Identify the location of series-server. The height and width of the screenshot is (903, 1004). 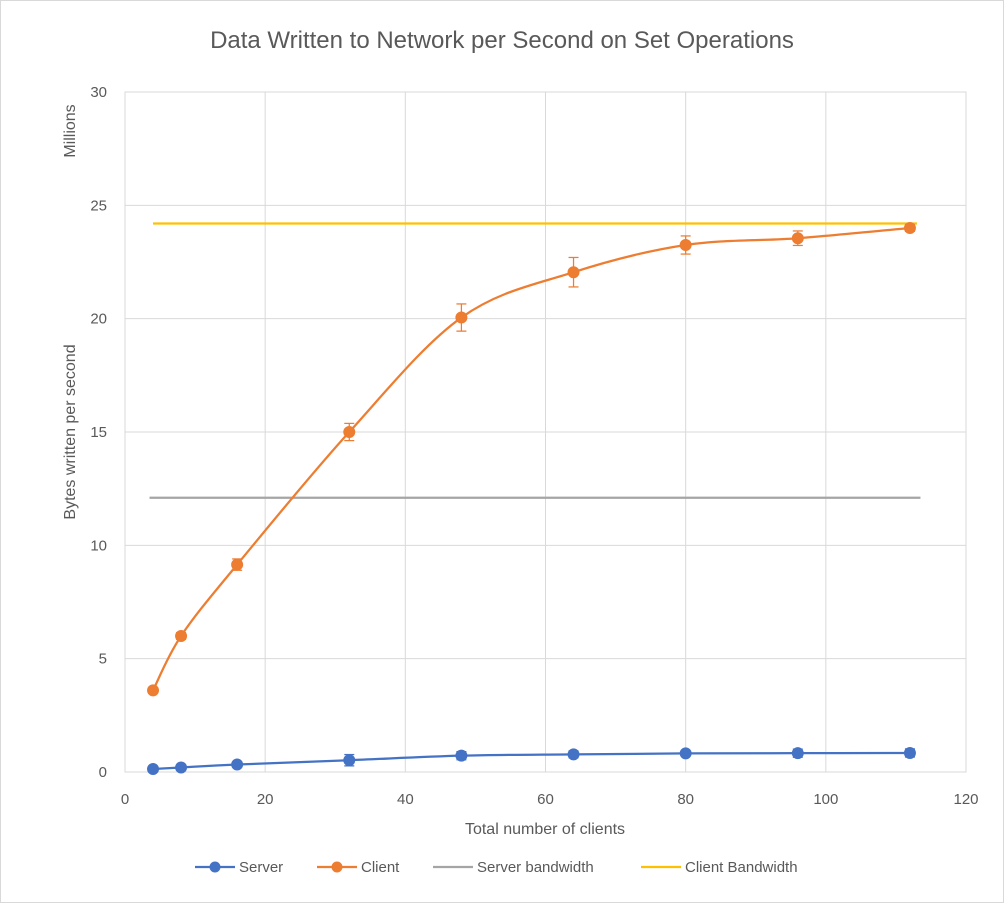
(531, 761).